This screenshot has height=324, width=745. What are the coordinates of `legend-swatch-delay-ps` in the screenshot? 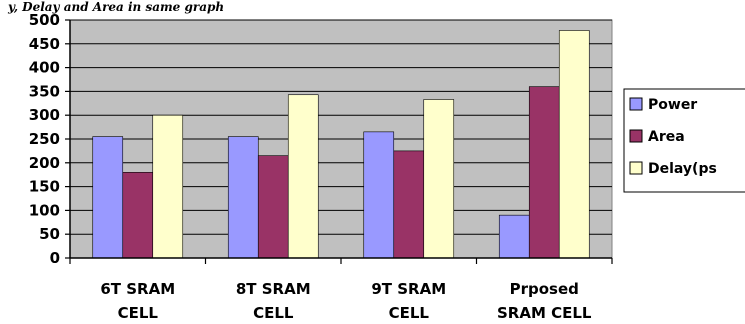 It's located at (636, 168).